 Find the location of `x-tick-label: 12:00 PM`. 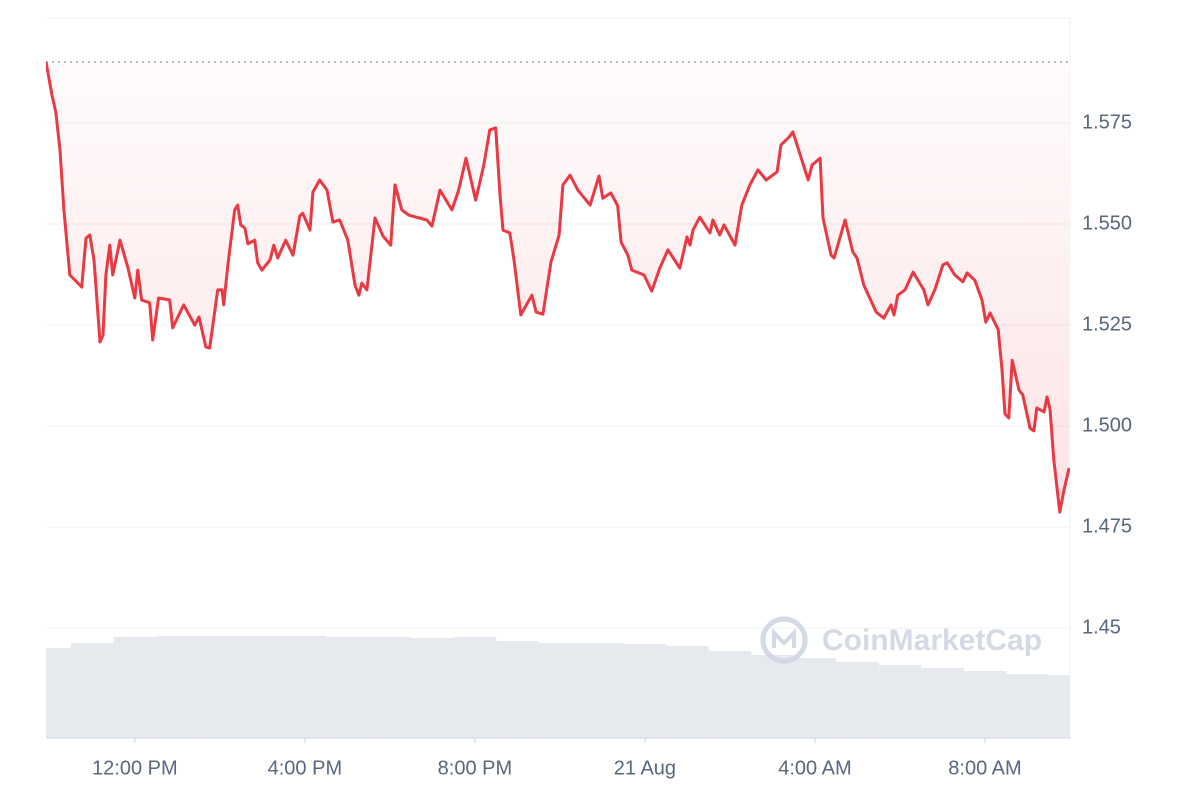

x-tick-label: 12:00 PM is located at coordinates (135, 768).